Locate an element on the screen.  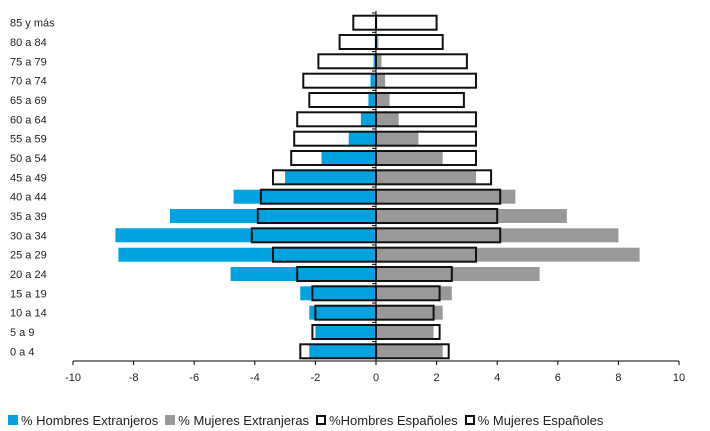
y-category-label: 40 a 44 is located at coordinates (28, 198).